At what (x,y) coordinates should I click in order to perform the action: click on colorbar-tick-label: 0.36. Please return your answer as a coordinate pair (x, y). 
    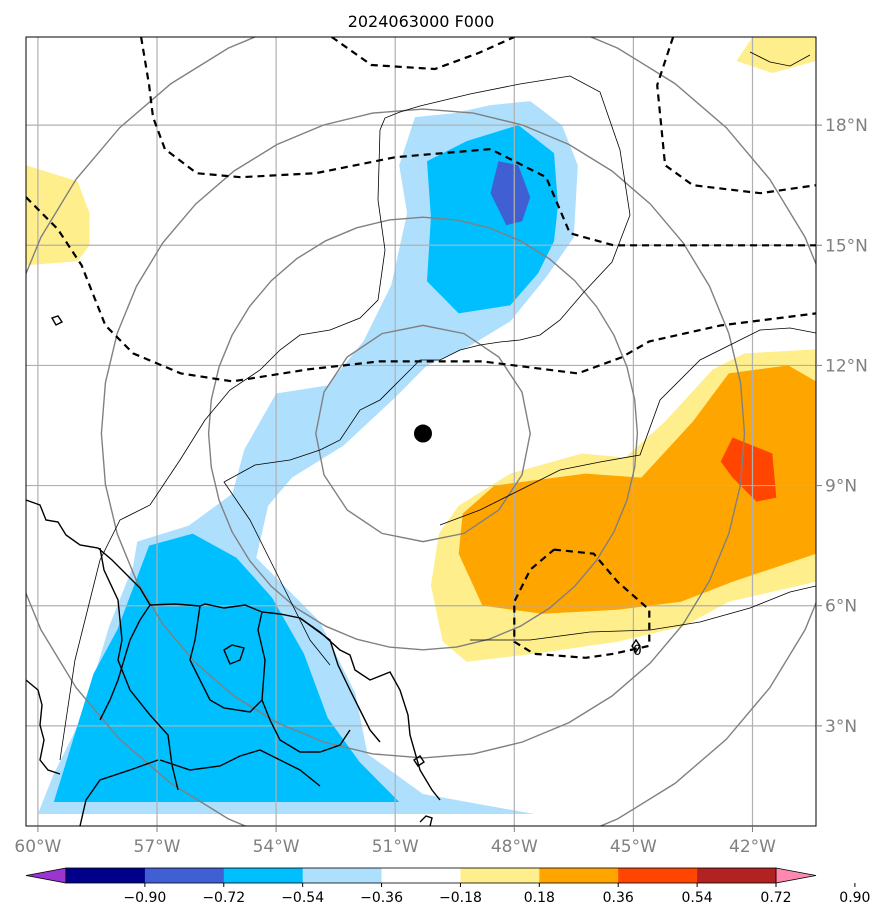
    Looking at the image, I should click on (618, 898).